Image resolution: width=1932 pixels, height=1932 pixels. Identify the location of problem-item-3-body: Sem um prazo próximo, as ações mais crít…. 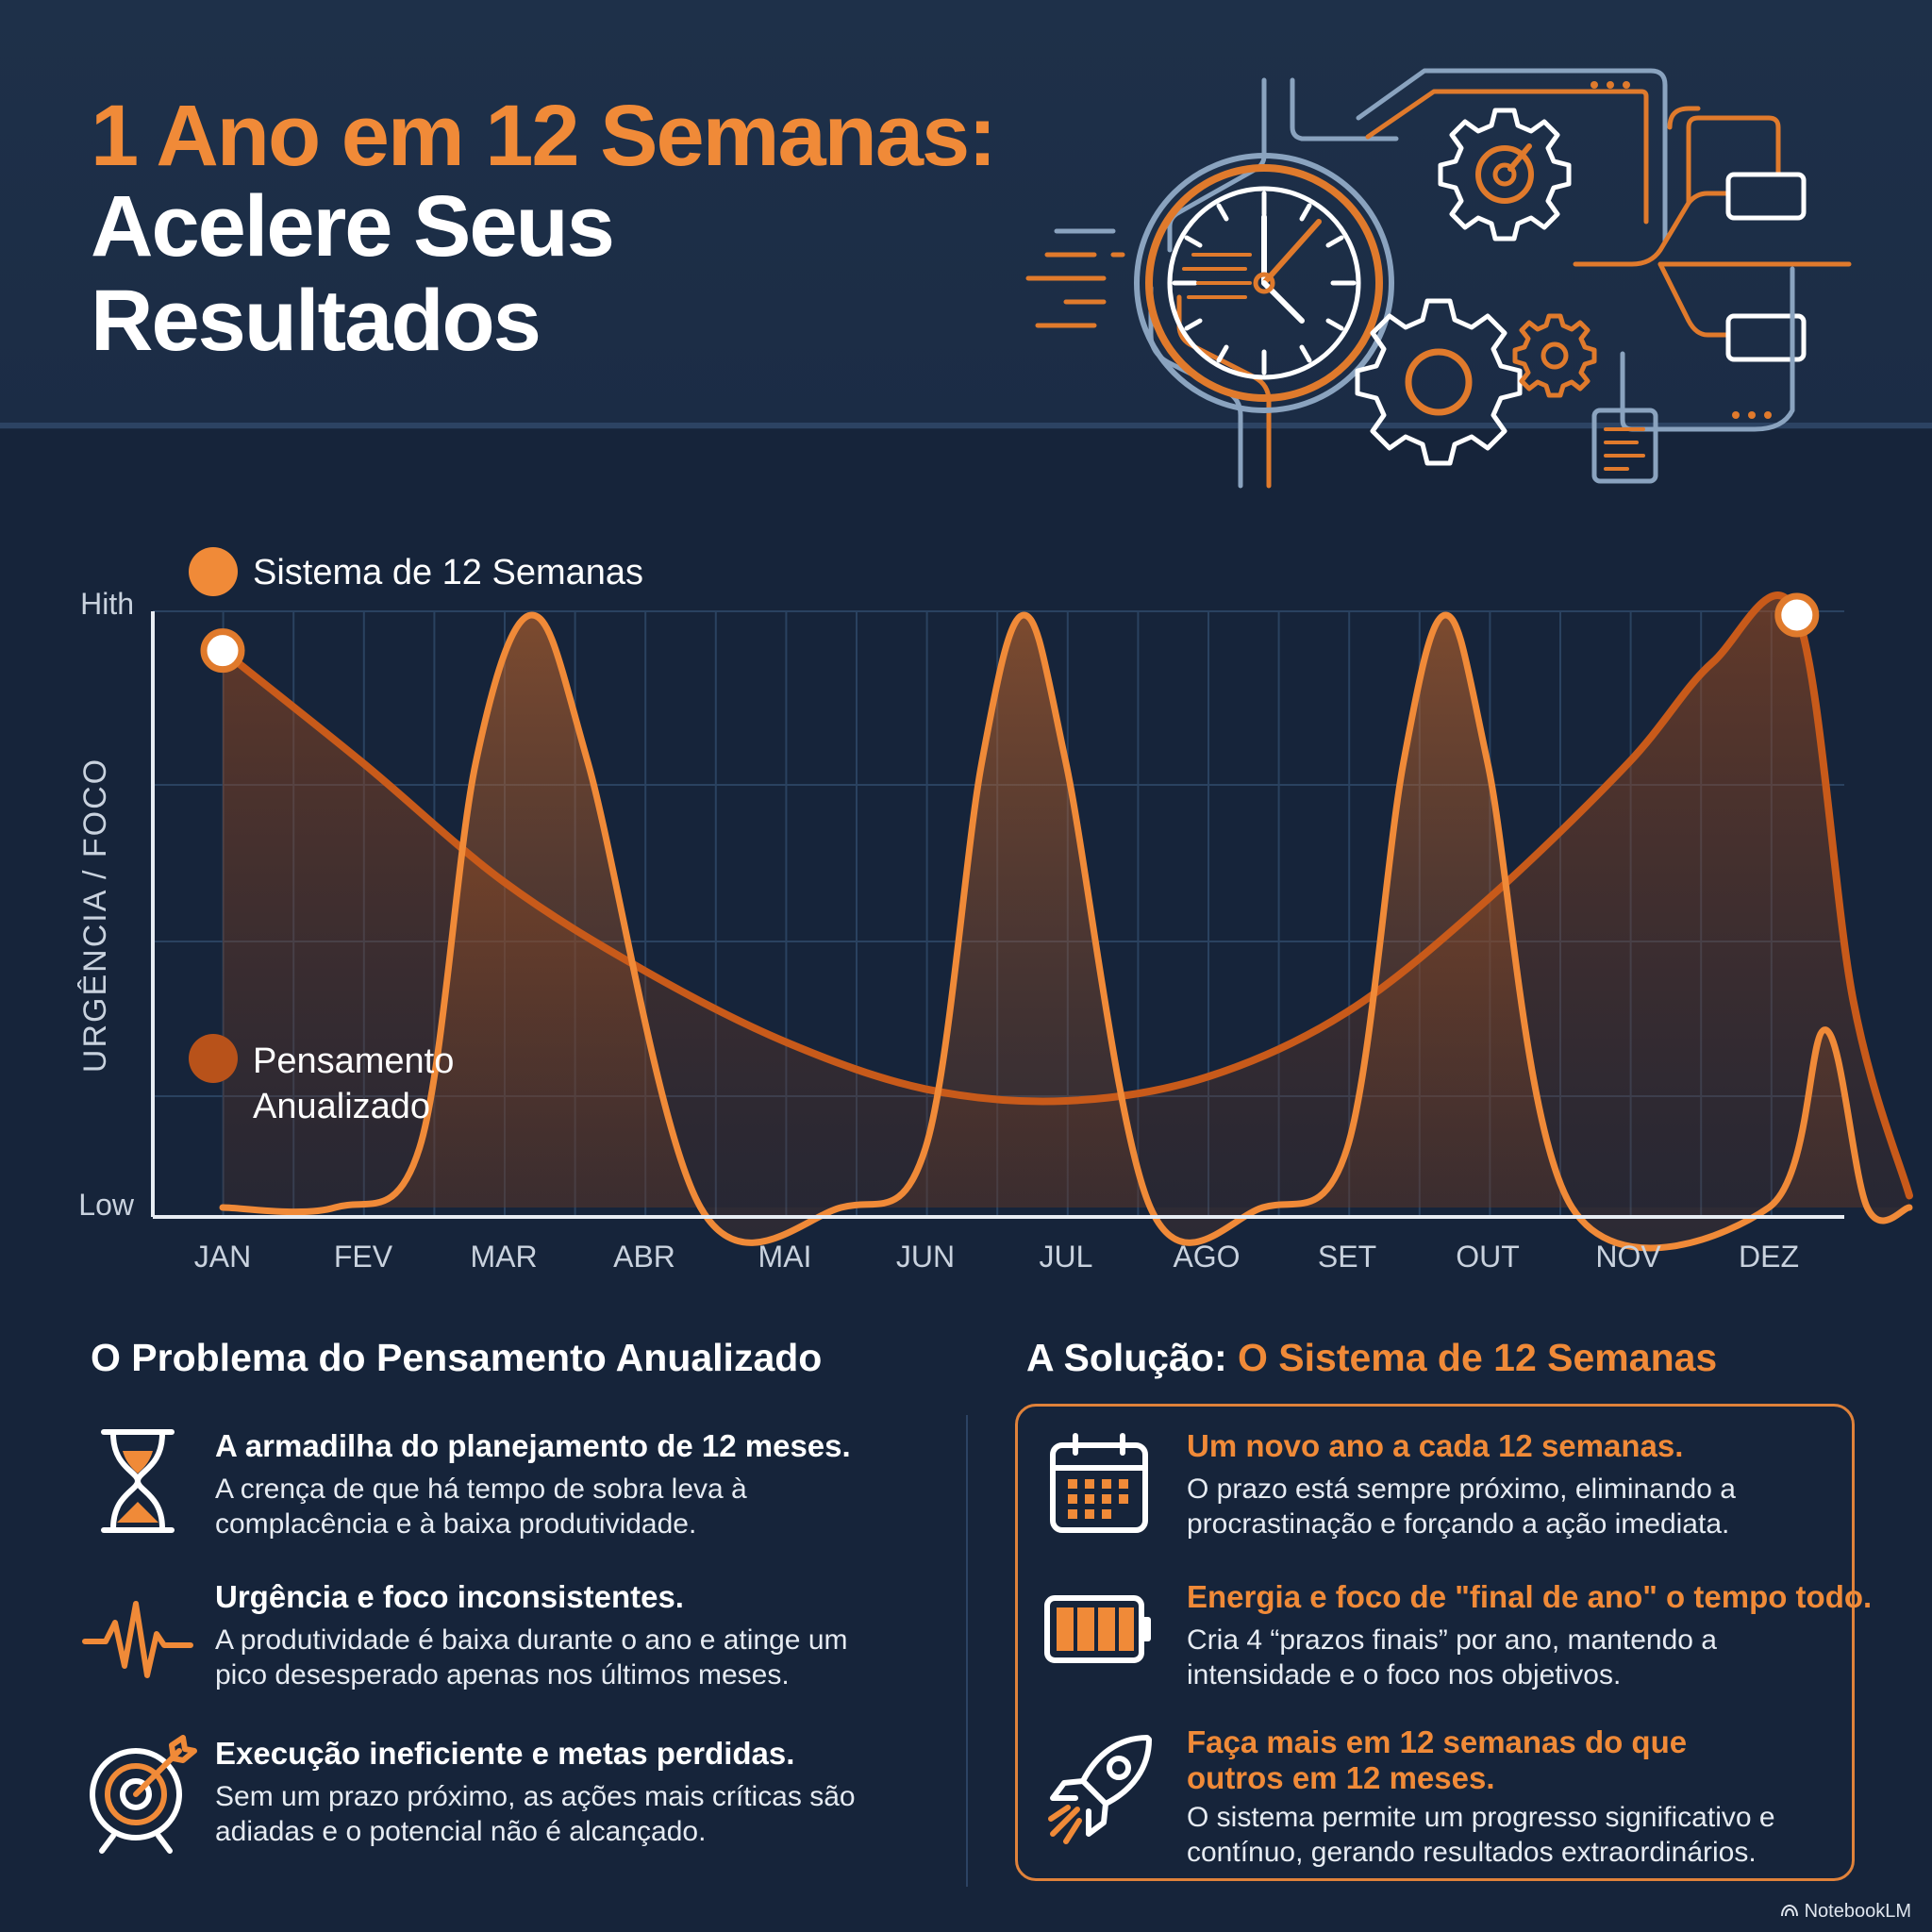
(535, 1814).